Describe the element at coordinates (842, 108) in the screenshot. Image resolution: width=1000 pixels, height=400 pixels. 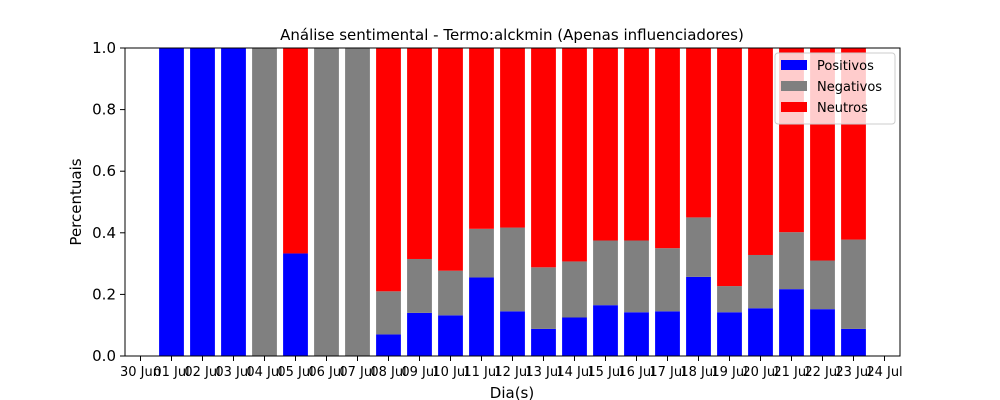
I see `legend-label-neutros: Neutros` at that location.